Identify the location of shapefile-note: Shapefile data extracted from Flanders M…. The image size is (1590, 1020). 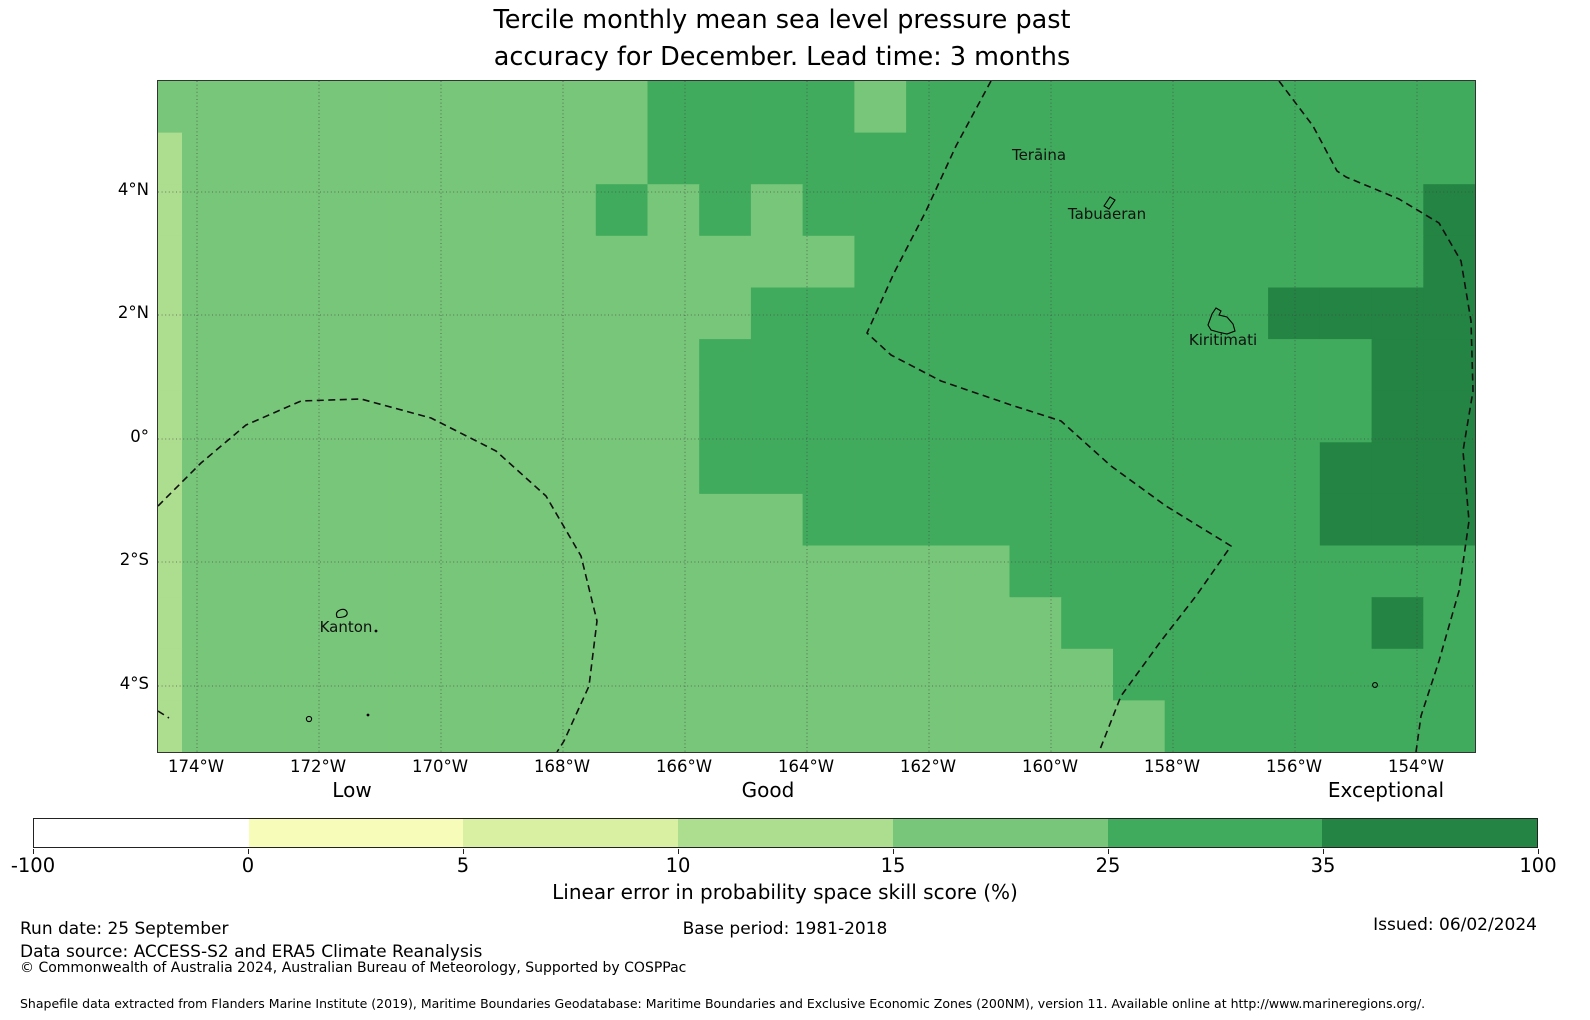
(723, 1003).